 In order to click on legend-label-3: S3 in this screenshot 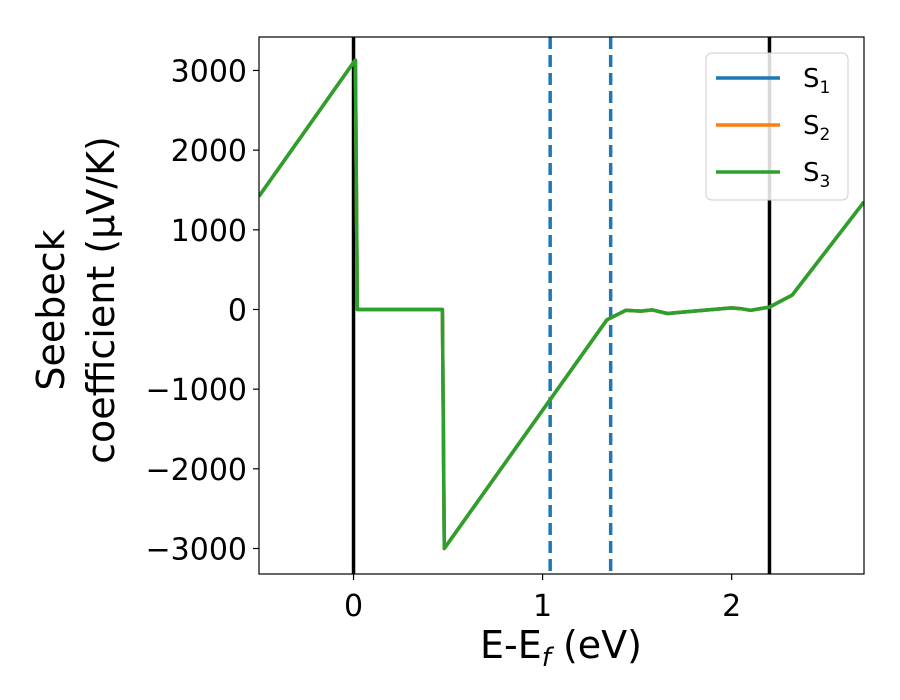, I will do `click(816, 175)`.